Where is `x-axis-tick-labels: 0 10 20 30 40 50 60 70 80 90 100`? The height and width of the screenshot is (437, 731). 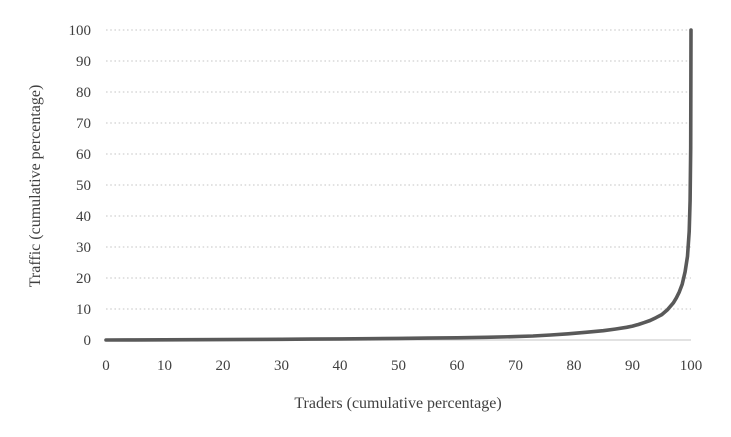 x-axis-tick-labels: 0 10 20 30 40 50 60 70 80 90 100 is located at coordinates (402, 366).